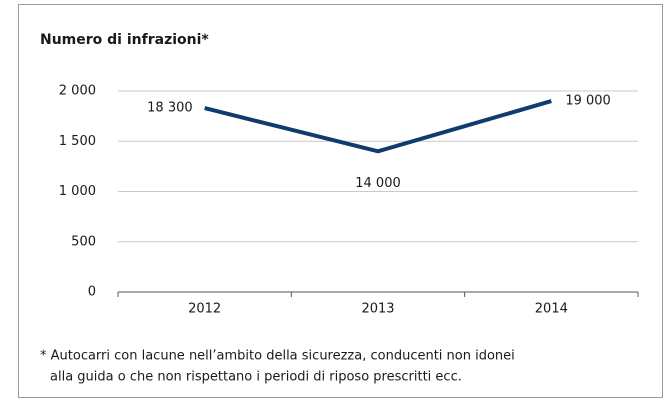 Image resolution: width=667 pixels, height=402 pixels. Describe the element at coordinates (92, 292) in the screenshot. I see `y-tick-label: 0` at that location.